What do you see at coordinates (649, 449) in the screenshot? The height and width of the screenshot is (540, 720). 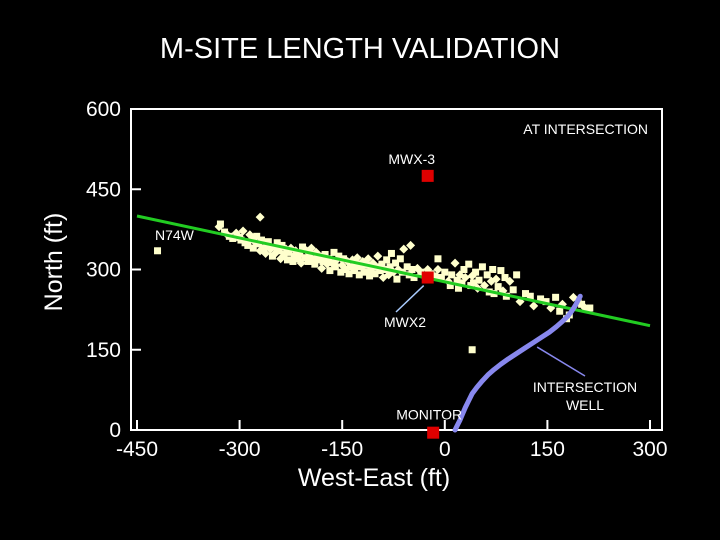 I see `x-tick-label: 300` at bounding box center [649, 449].